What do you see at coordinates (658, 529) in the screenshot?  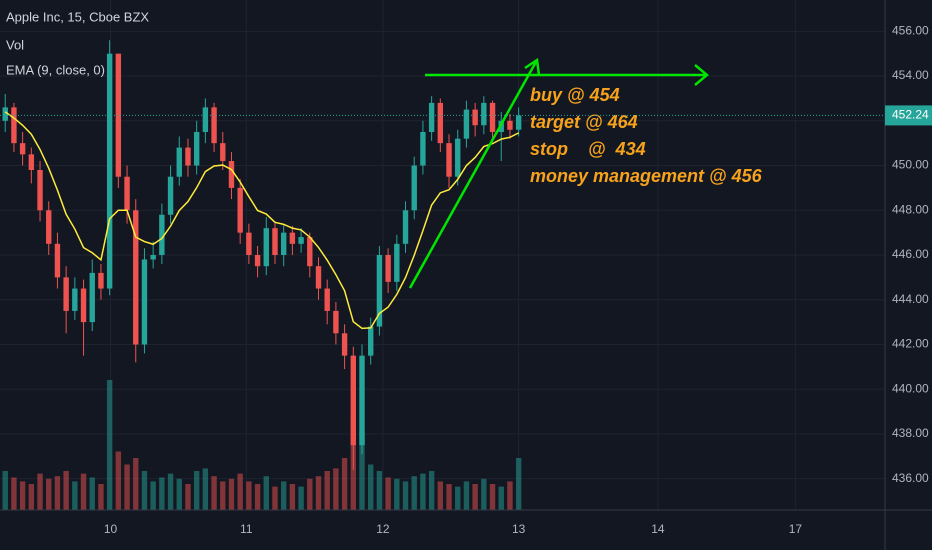 I see `x-tick-label: 14` at bounding box center [658, 529].